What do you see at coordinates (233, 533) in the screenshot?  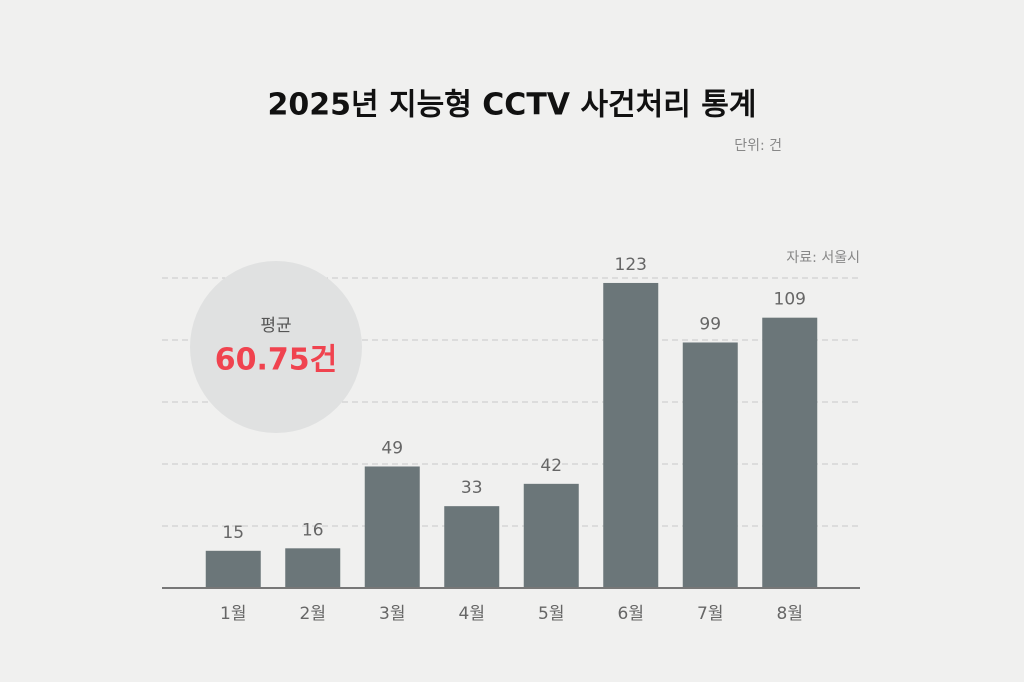 I see `value-label: 15` at bounding box center [233, 533].